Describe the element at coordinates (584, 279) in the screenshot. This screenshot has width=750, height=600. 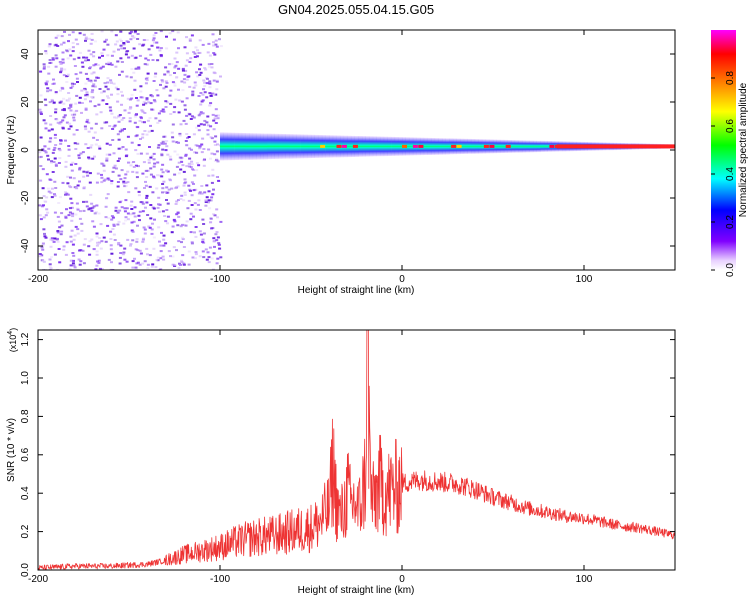
I see `spectrogram-x-tick-label: 100` at that location.